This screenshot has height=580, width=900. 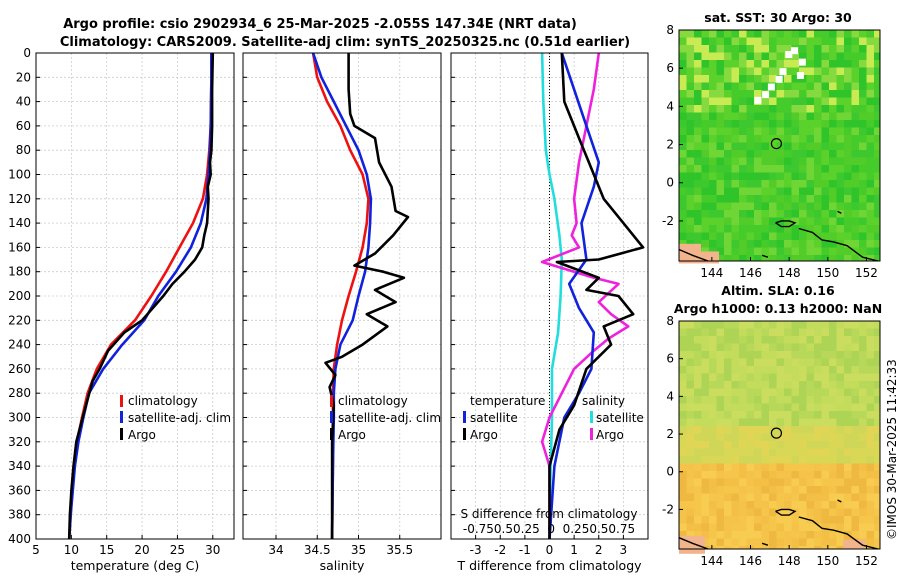 What do you see at coordinates (19, 296) in the screenshot?
I see `ytick-label: 200` at bounding box center [19, 296].